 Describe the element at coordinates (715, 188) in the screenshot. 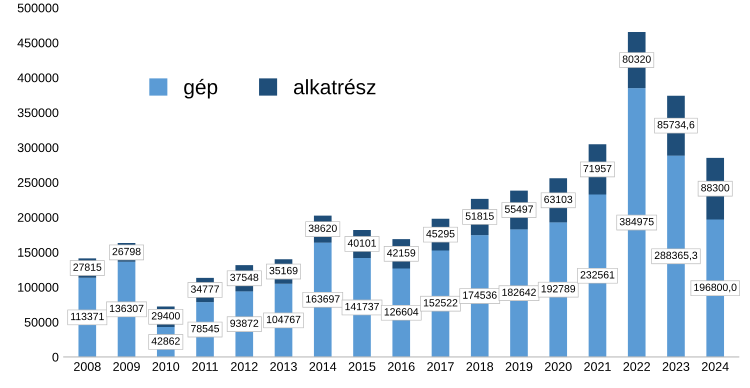

I see `data-label: 88300` at that location.